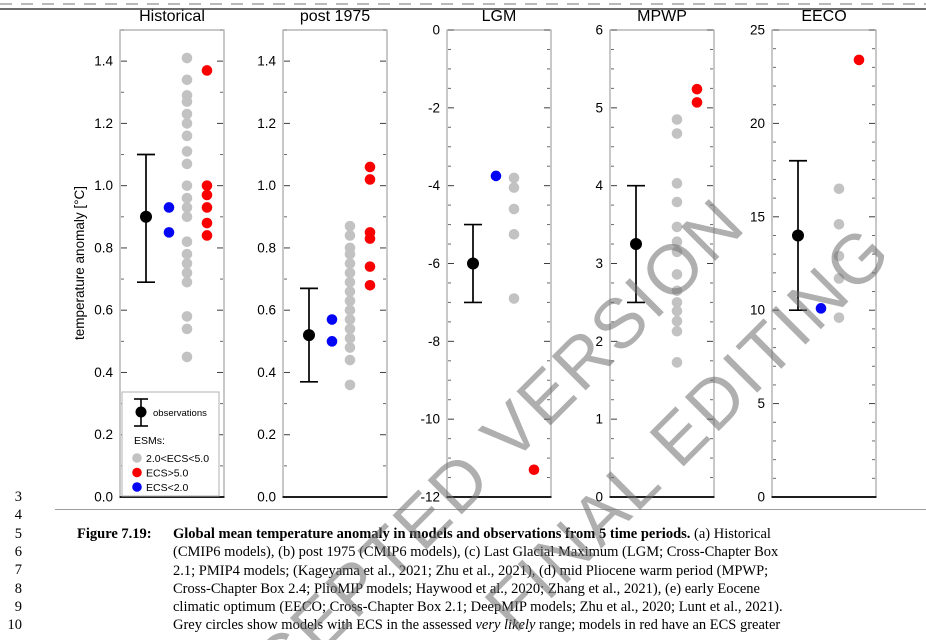 The width and height of the screenshot is (926, 640). Describe the element at coordinates (266, 497) in the screenshot. I see `y-tick-label: 0.0` at that location.